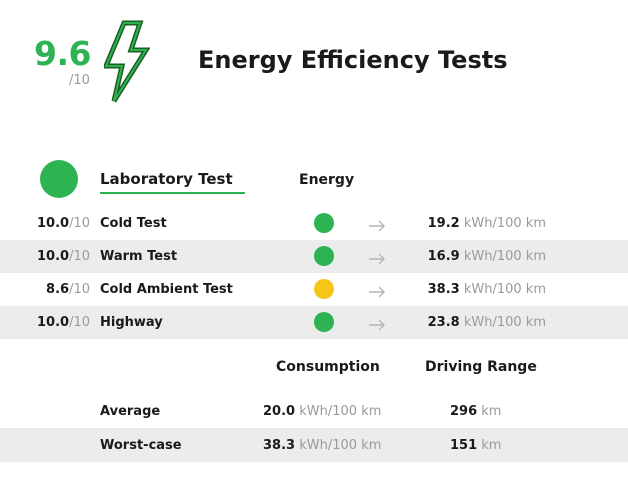 Image resolution: width=628 pixels, height=504 pixels. What do you see at coordinates (166, 179) in the screenshot?
I see `laboratory-test-label: Laboratory Test` at bounding box center [166, 179].